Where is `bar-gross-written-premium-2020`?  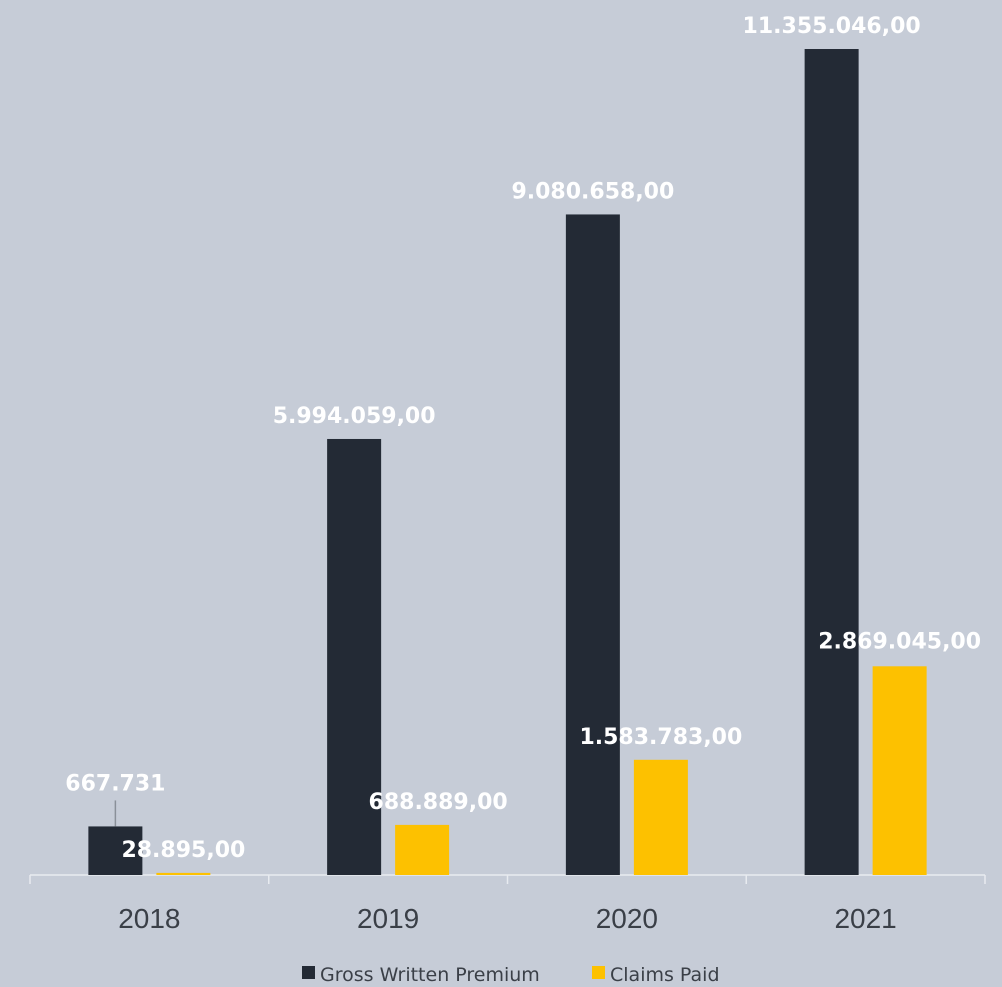
bar-gross-written-premium-2020 is located at coordinates (592, 544).